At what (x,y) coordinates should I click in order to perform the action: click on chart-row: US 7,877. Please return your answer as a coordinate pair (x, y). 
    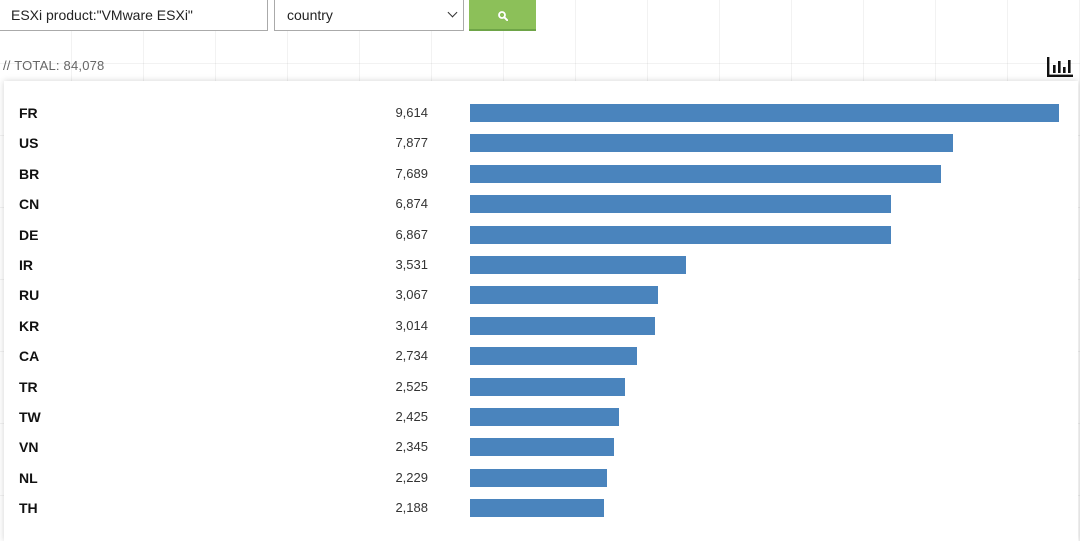
    Looking at the image, I should click on (541, 144).